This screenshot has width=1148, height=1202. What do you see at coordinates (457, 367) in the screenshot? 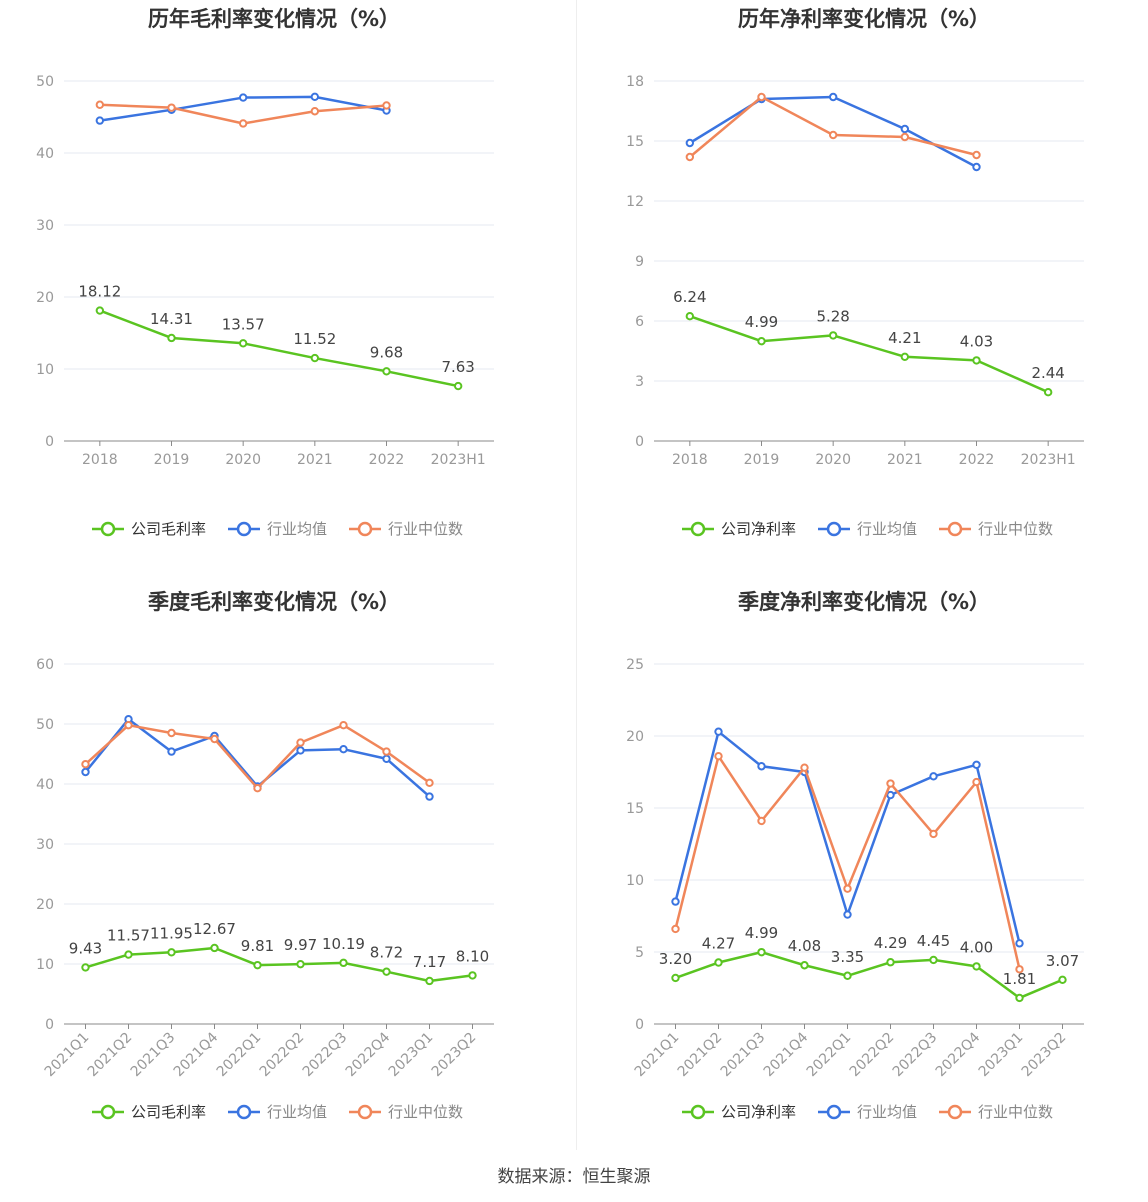
I see `data-label: 7.63` at bounding box center [457, 367].